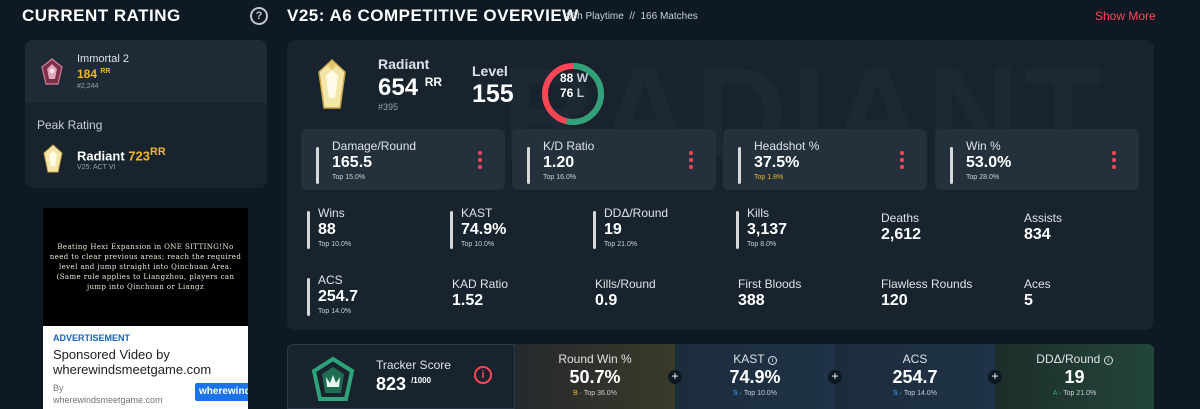  What do you see at coordinates (105, 71) in the screenshot?
I see `current-rr-unit: RR` at bounding box center [105, 71].